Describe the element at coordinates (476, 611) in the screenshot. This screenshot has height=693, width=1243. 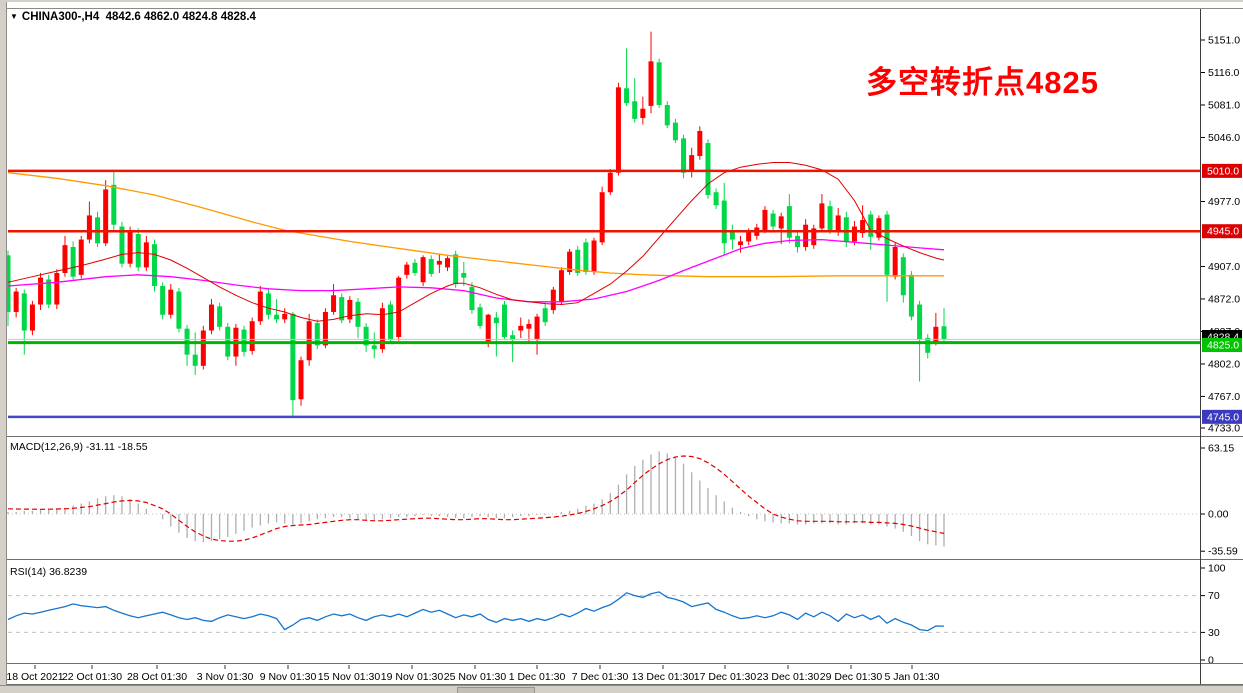
I see `rsi-line` at that location.